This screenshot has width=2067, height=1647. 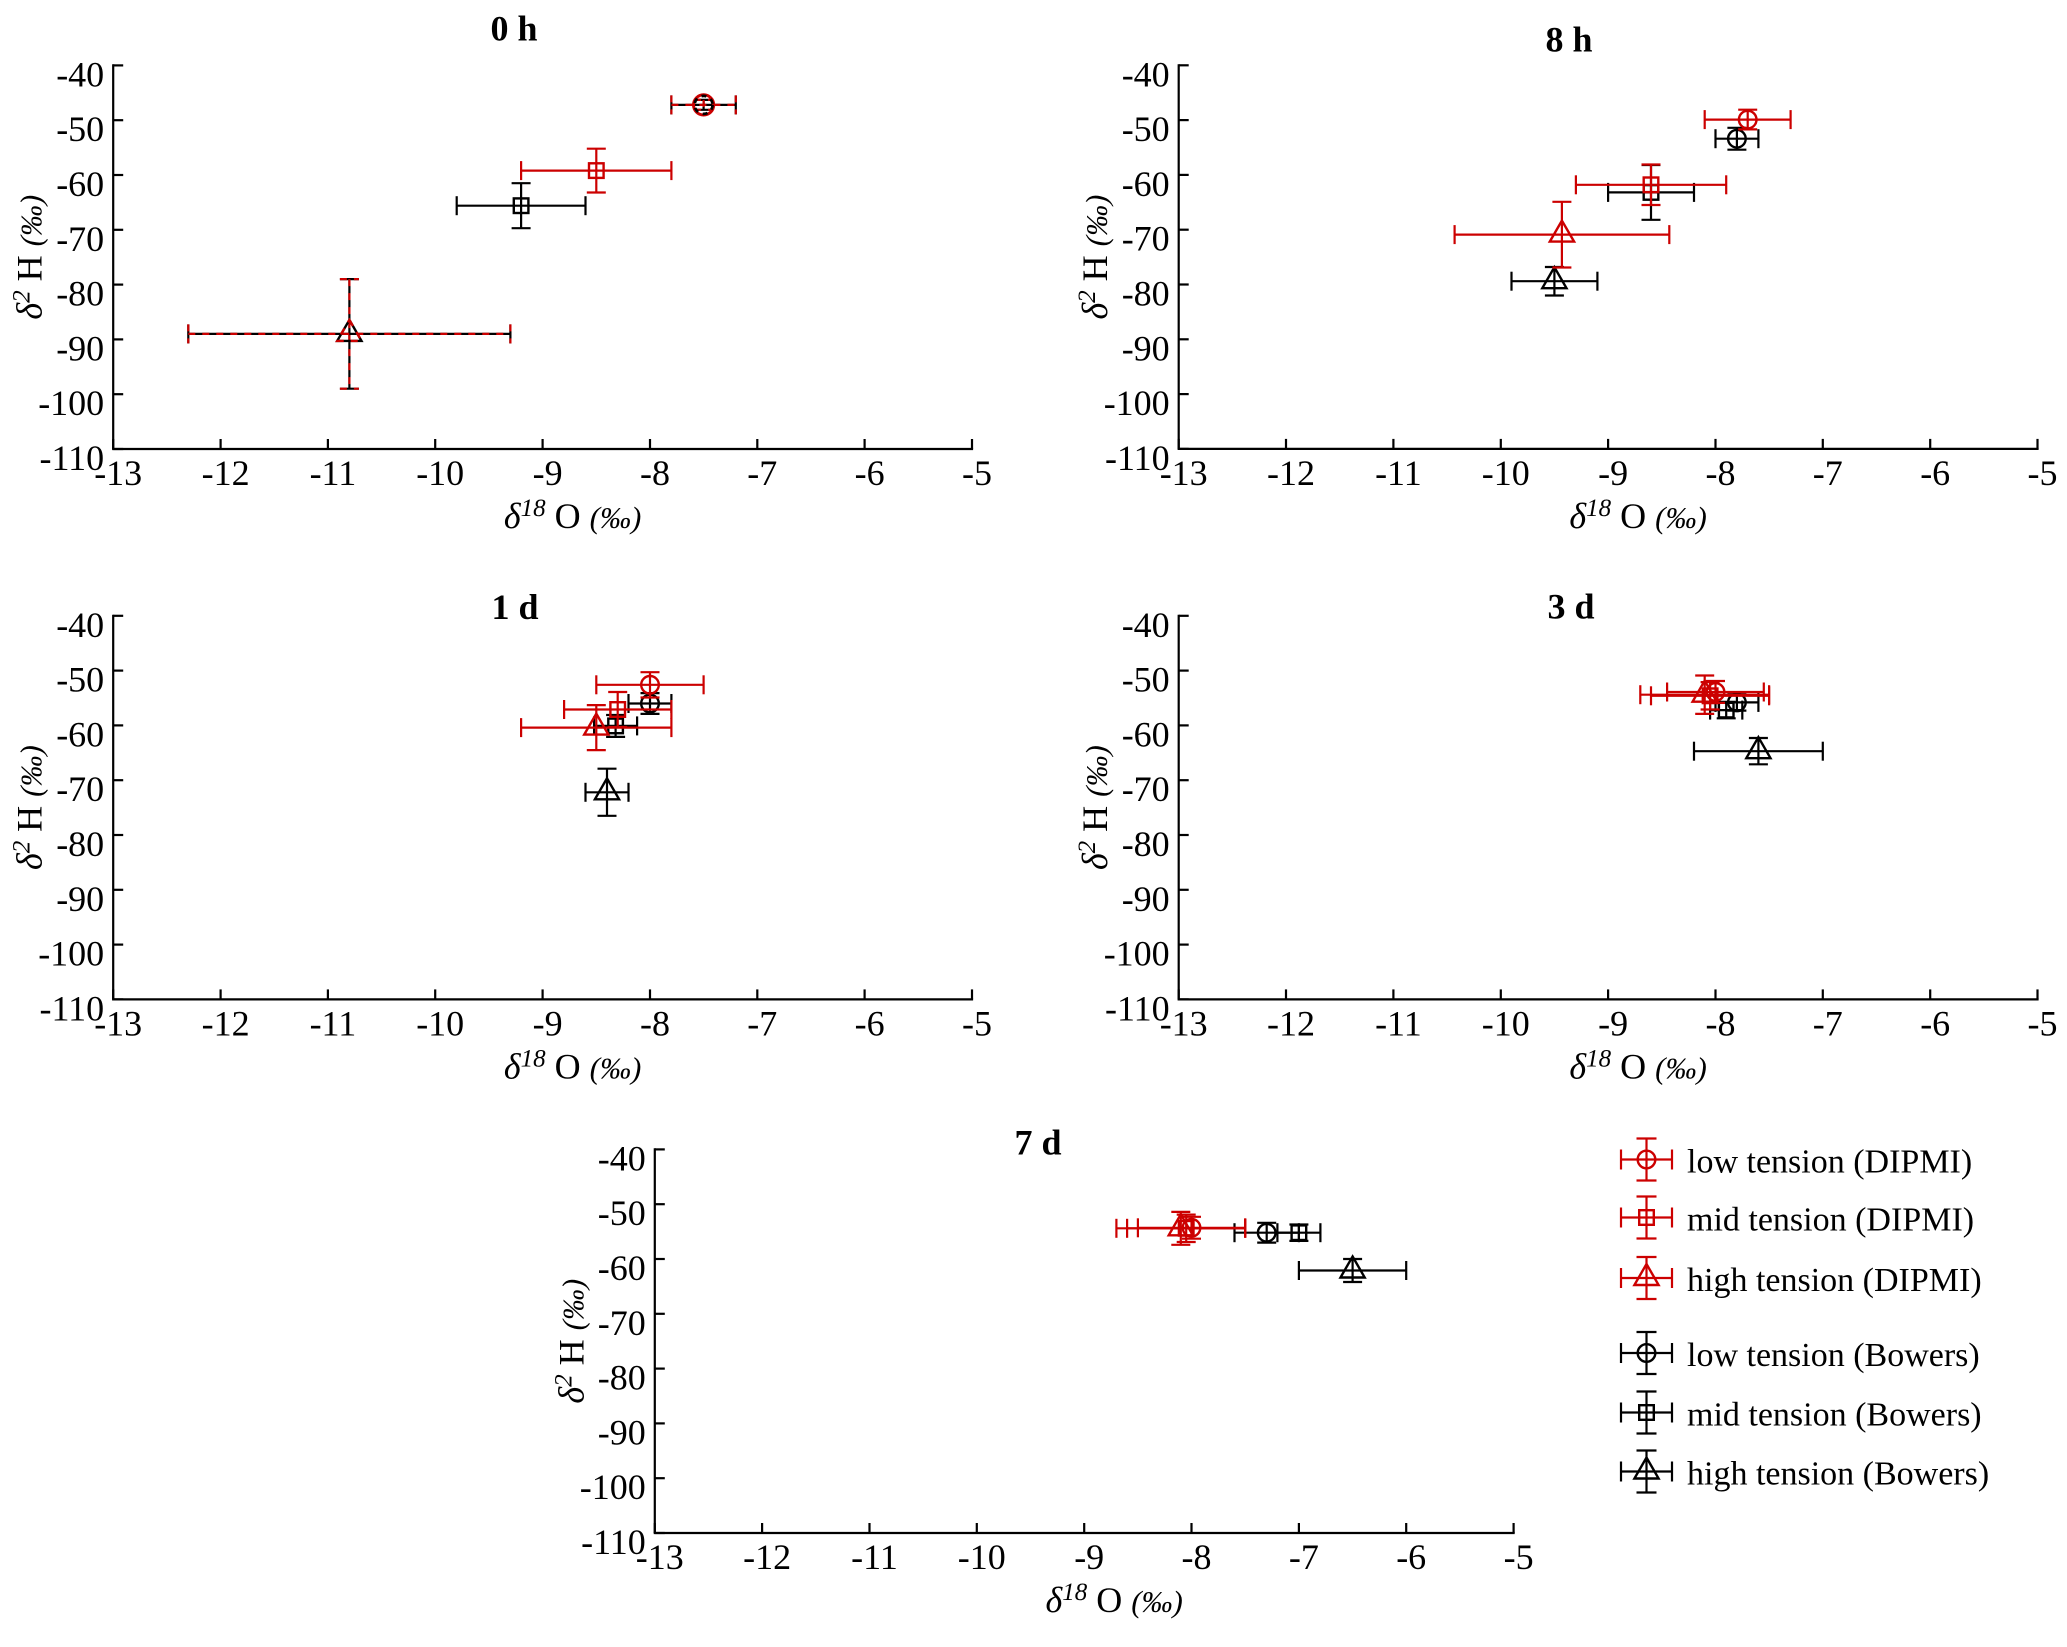 What do you see at coordinates (513, 29) in the screenshot?
I see `svg-text: 0 h` at bounding box center [513, 29].